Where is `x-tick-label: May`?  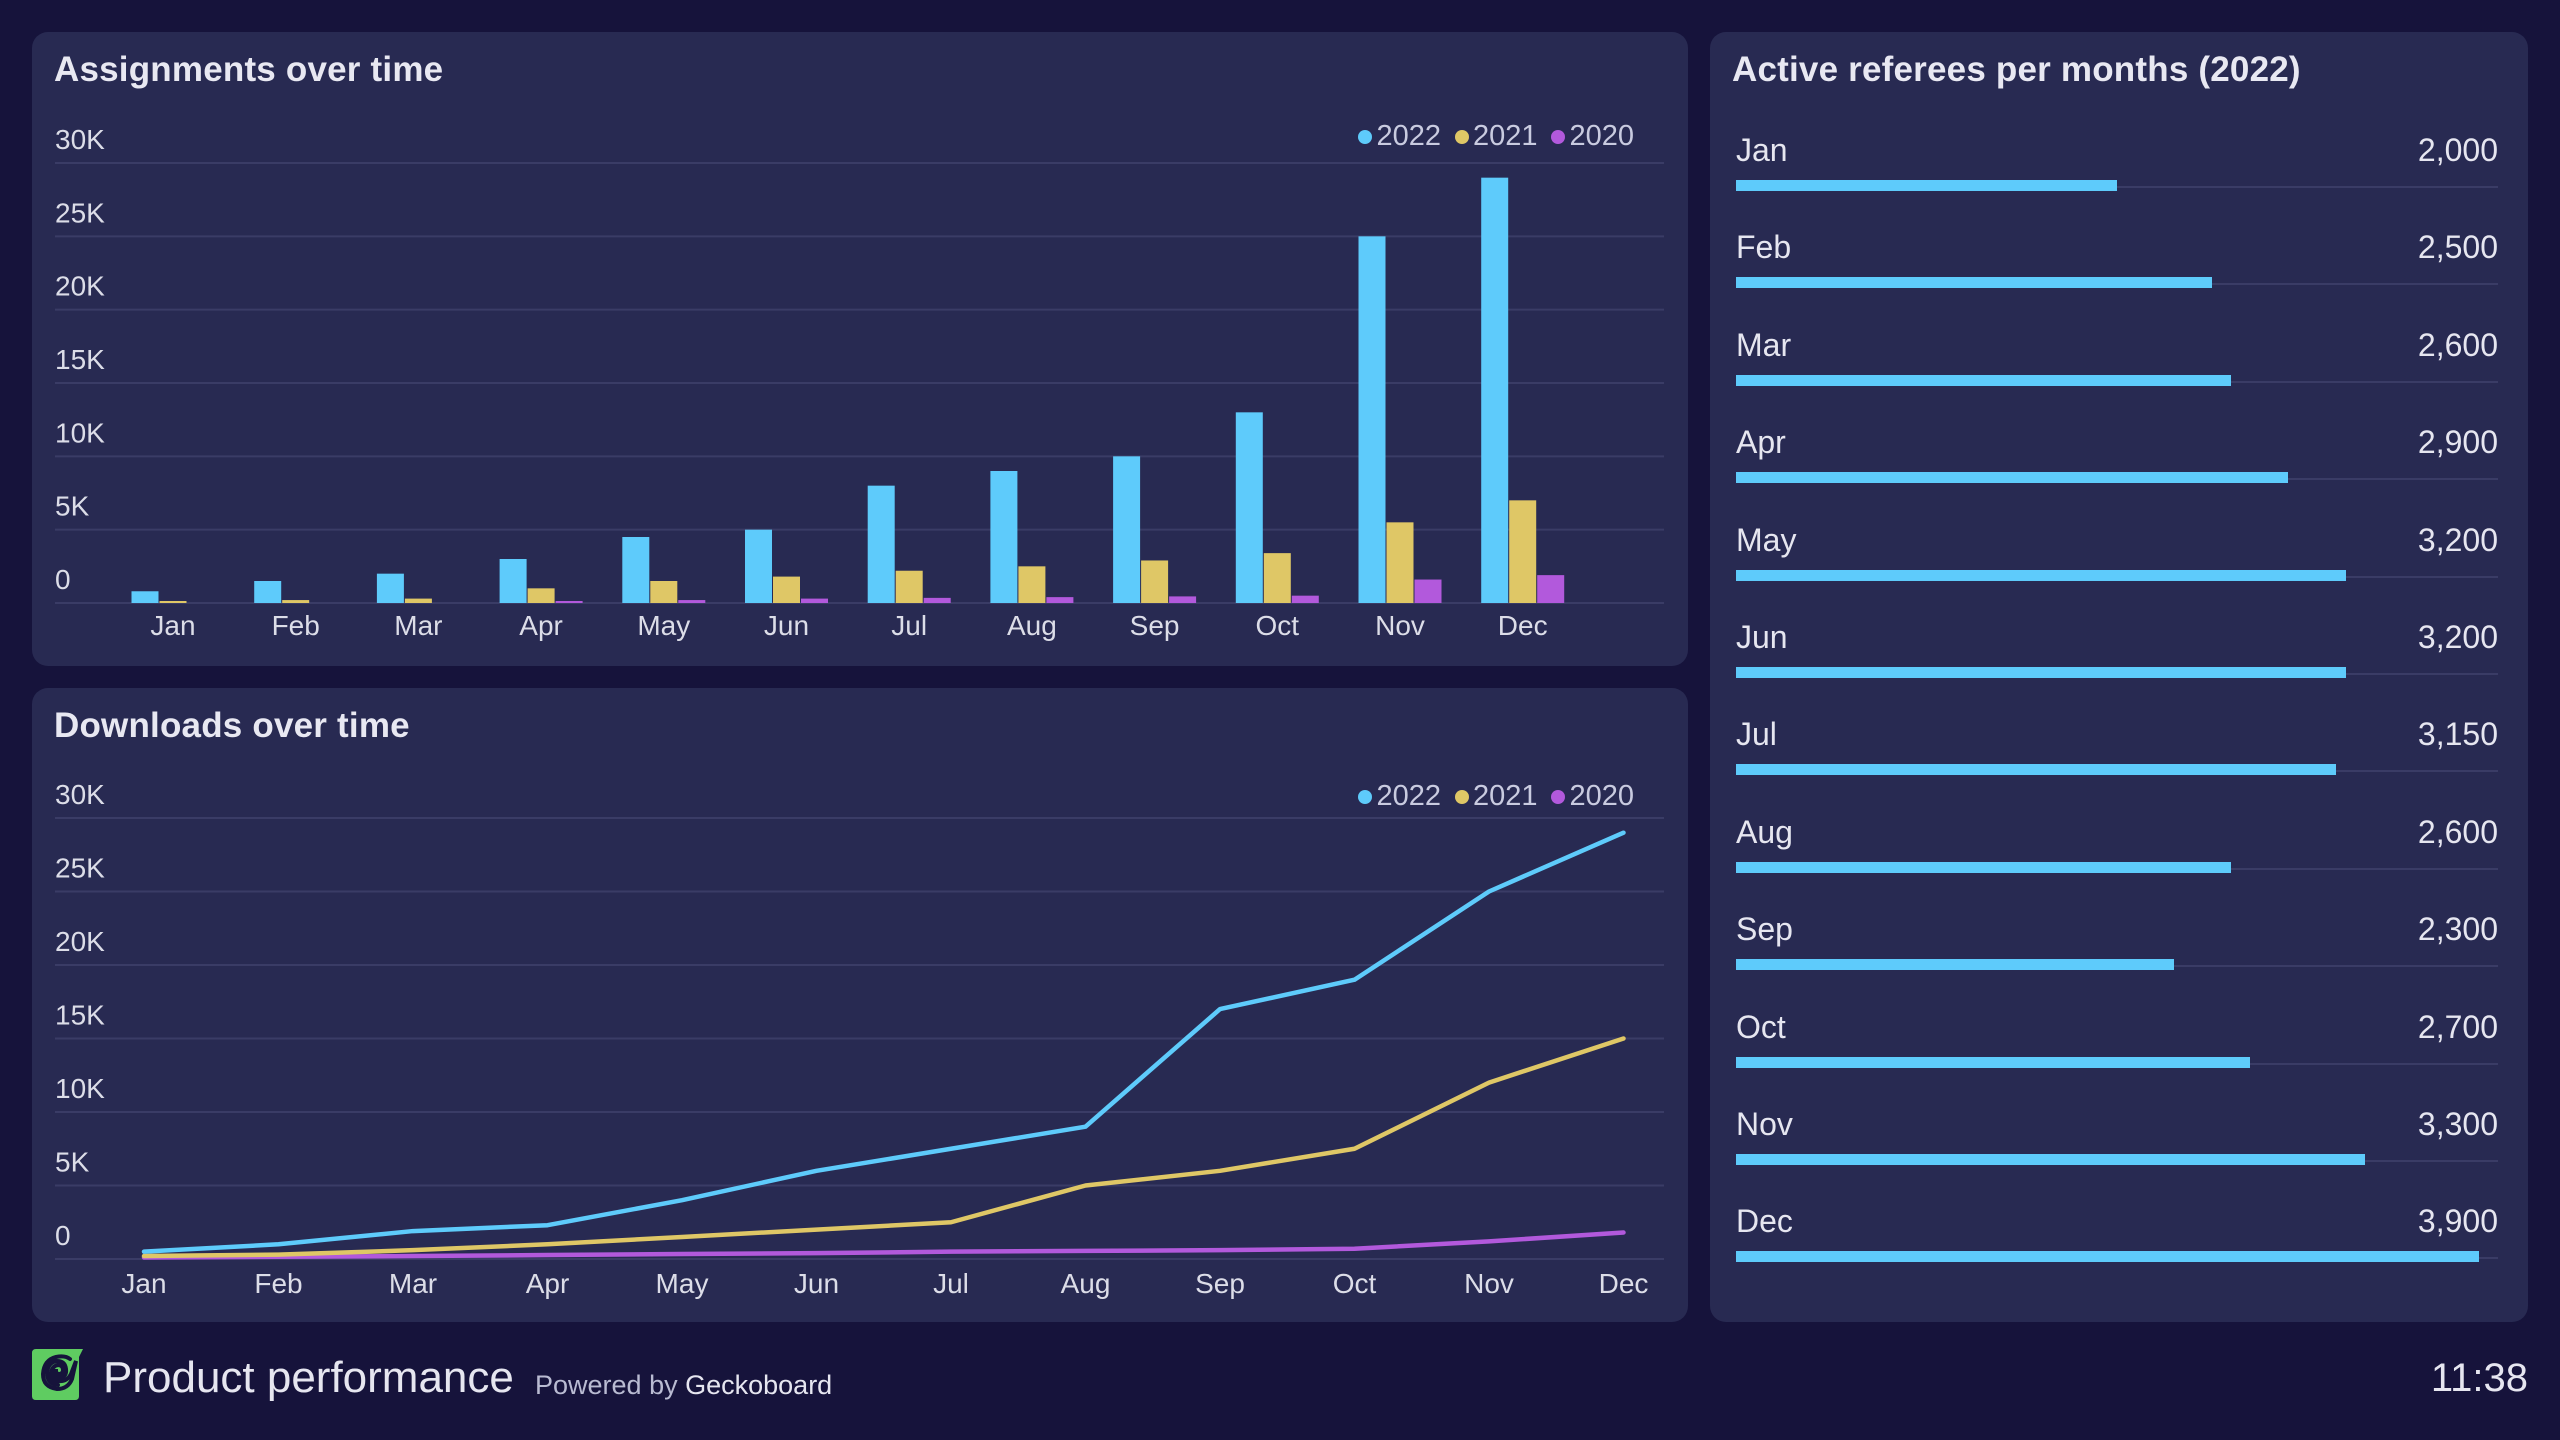 x-tick-label: May is located at coordinates (663, 625).